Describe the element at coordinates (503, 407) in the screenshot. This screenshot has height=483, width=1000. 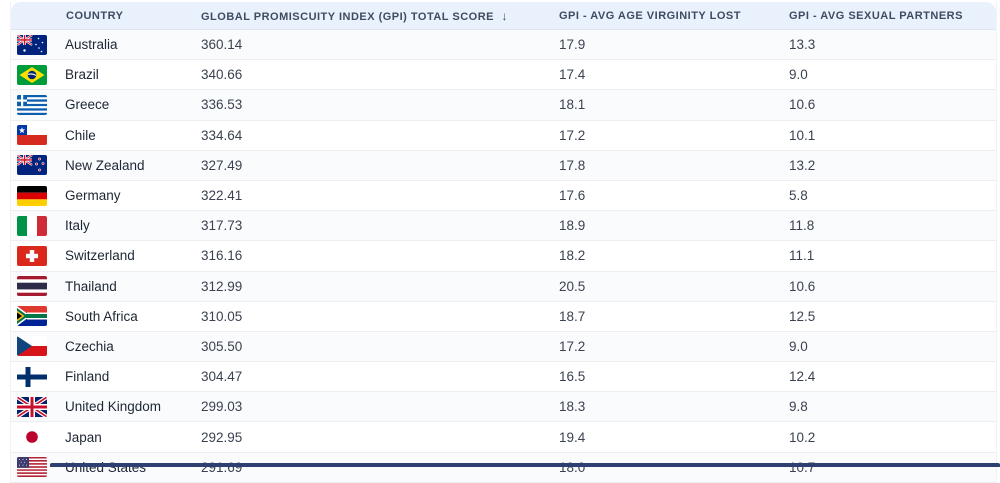
I see `table-row: United Kingdom 299.03 18.3 9.8` at that location.